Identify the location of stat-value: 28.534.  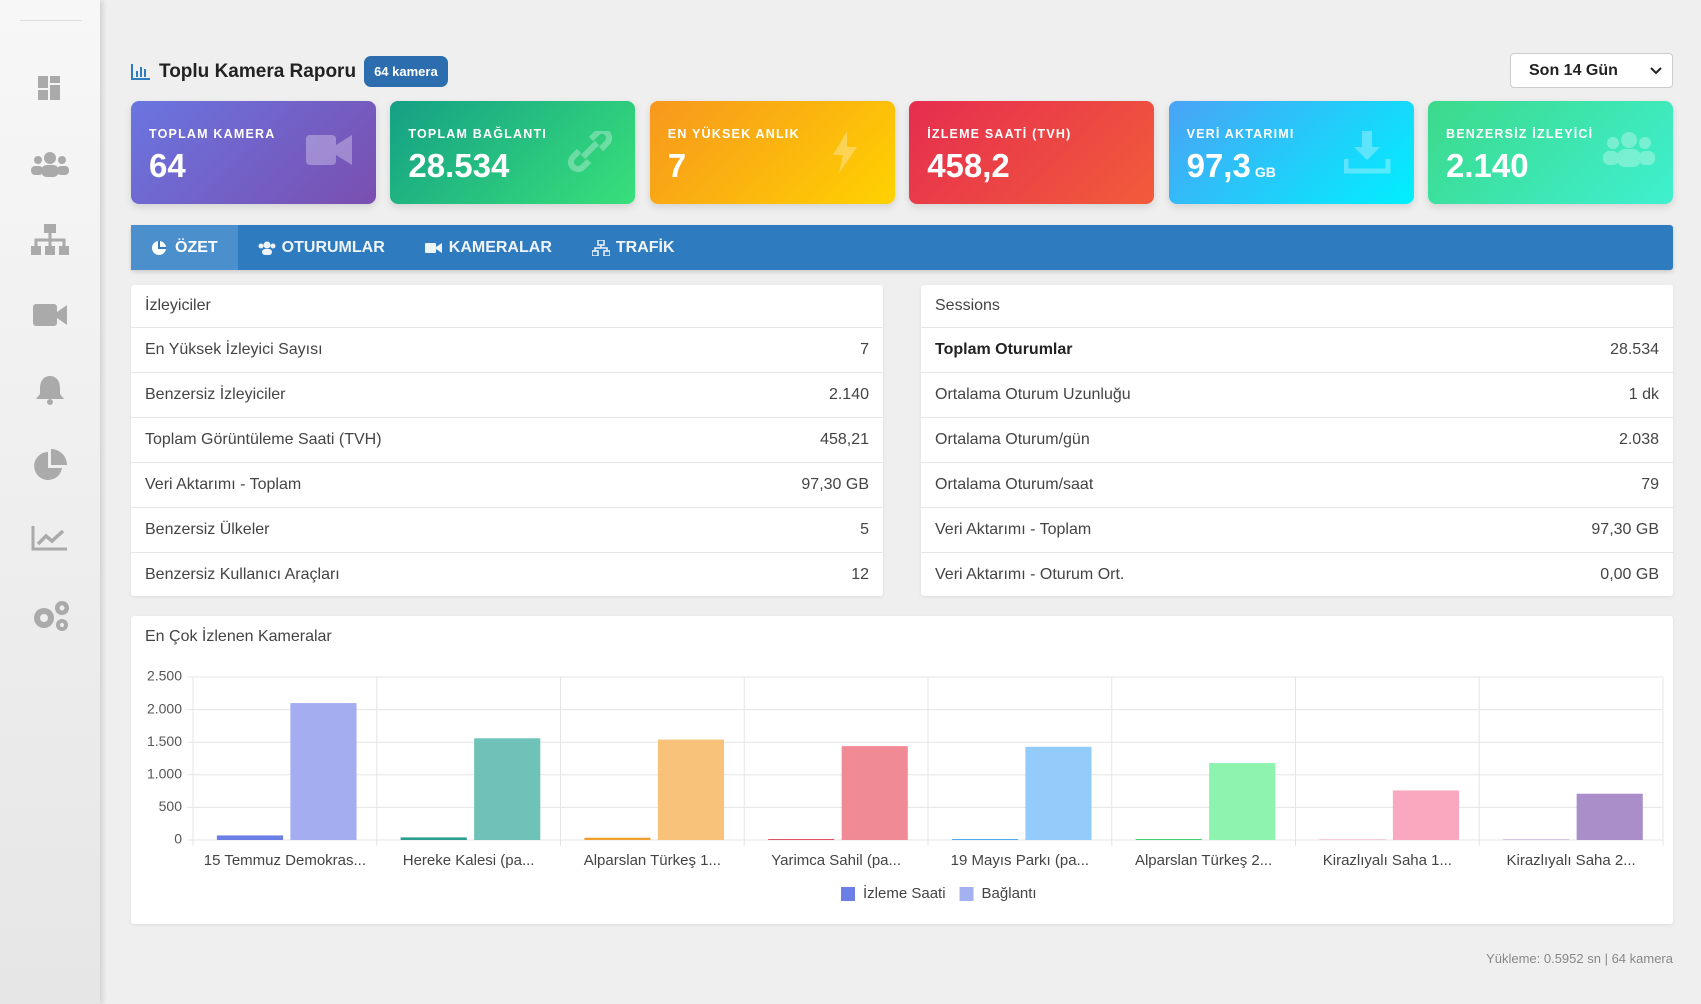
(458, 166).